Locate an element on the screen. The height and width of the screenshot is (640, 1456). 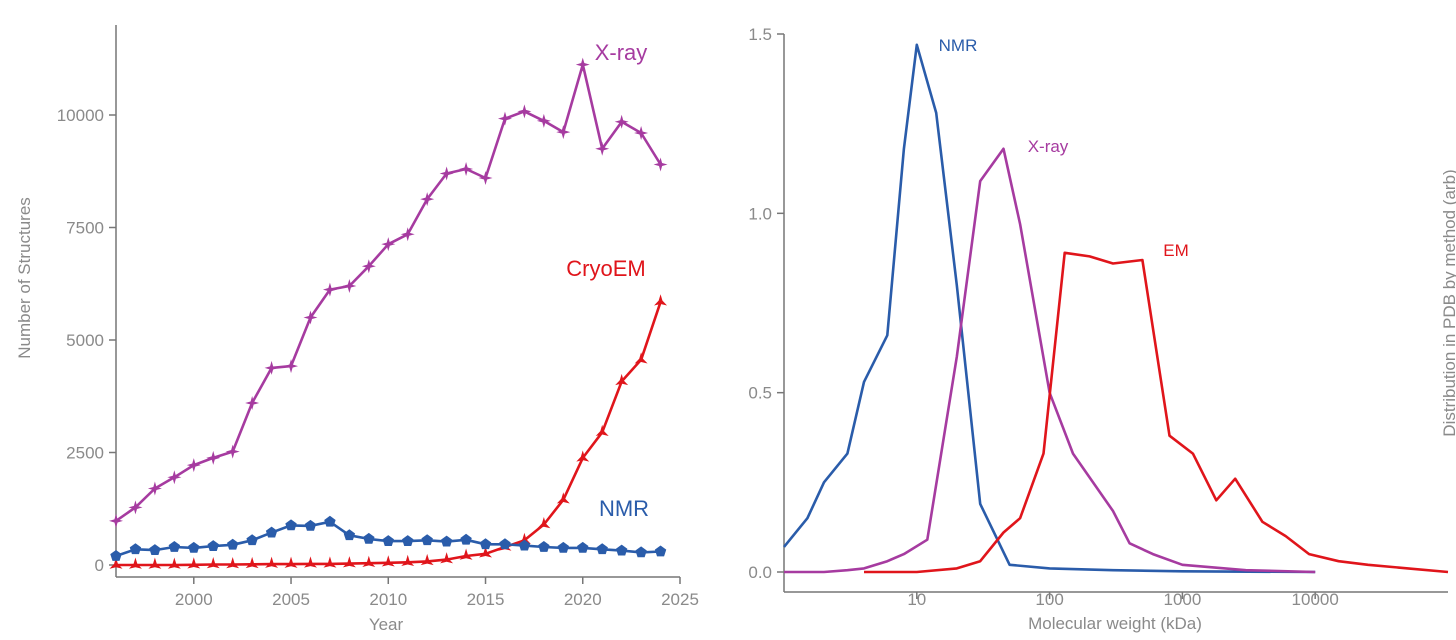
series-label: EM is located at coordinates (1176, 250).